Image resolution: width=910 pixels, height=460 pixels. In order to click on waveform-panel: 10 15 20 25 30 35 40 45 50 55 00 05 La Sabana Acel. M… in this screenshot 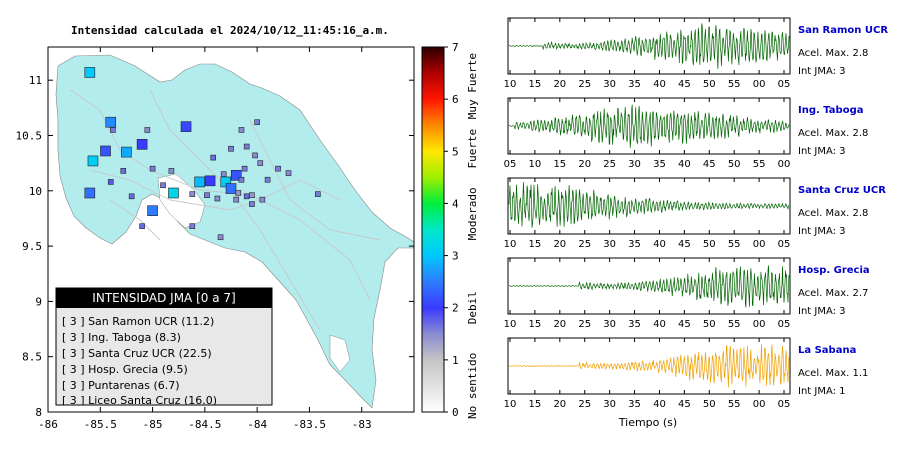, I will do `click(686, 373)`.